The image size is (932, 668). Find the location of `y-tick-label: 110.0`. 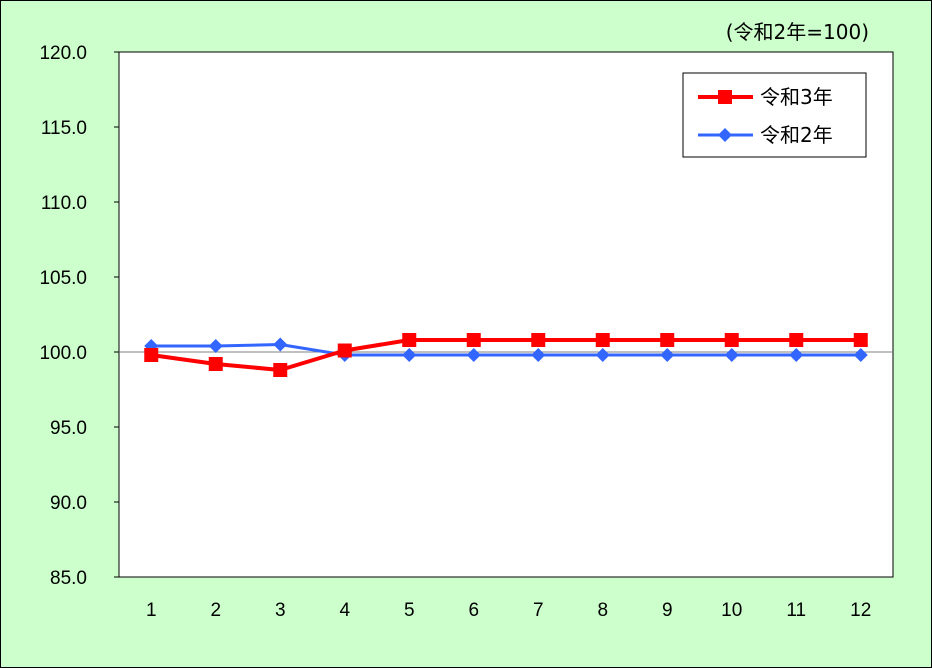

y-tick-label: 110.0 is located at coordinates (64, 203).